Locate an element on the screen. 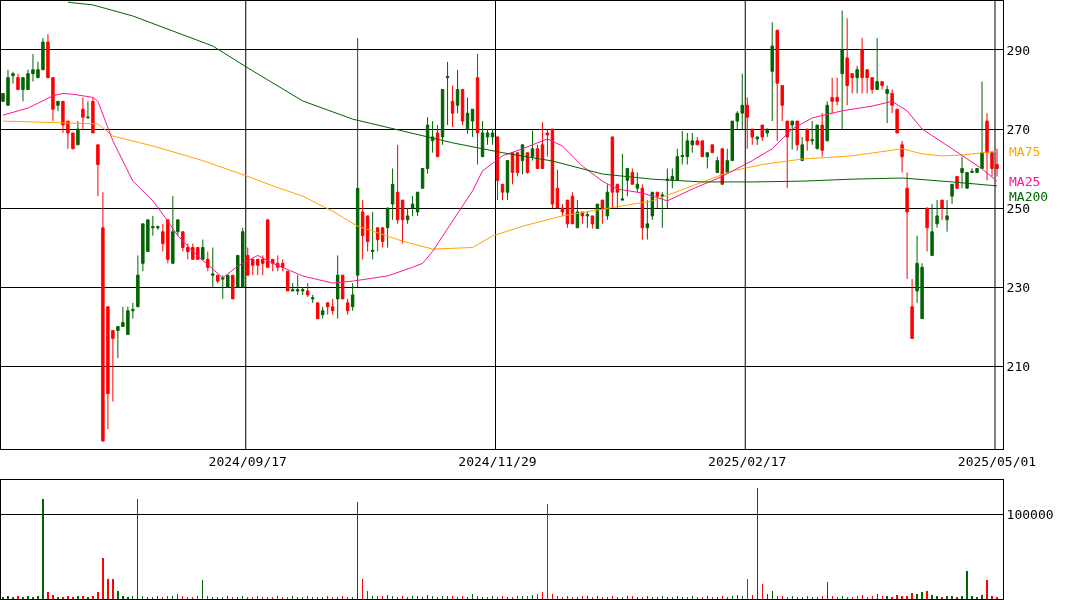 Image resolution: width=1065 pixels, height=600 pixels. series-label: MA25 is located at coordinates (1025, 181).